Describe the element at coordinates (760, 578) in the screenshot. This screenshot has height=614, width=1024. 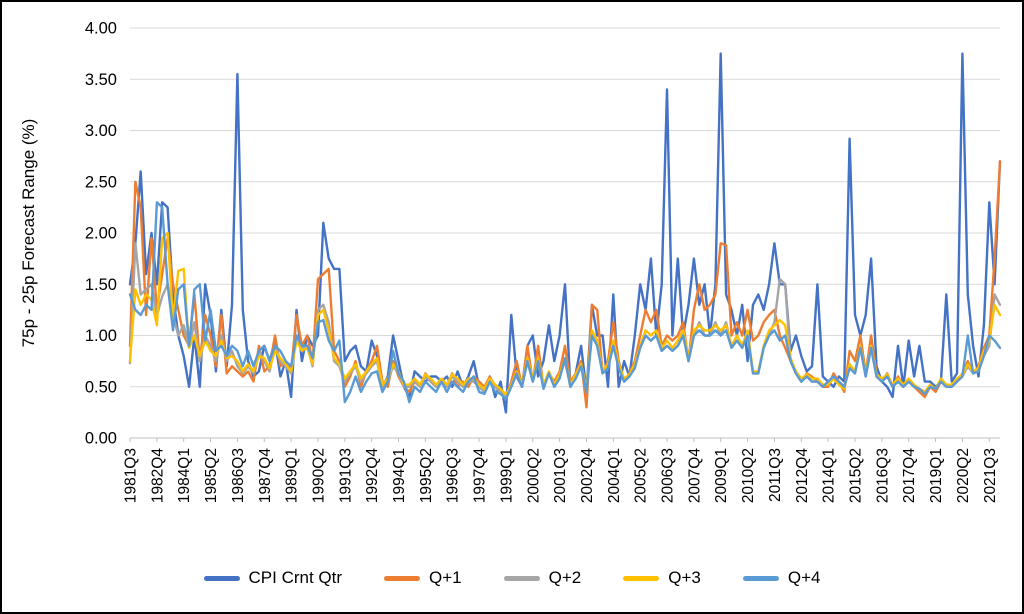
I see `legend-swatch-q4` at that location.